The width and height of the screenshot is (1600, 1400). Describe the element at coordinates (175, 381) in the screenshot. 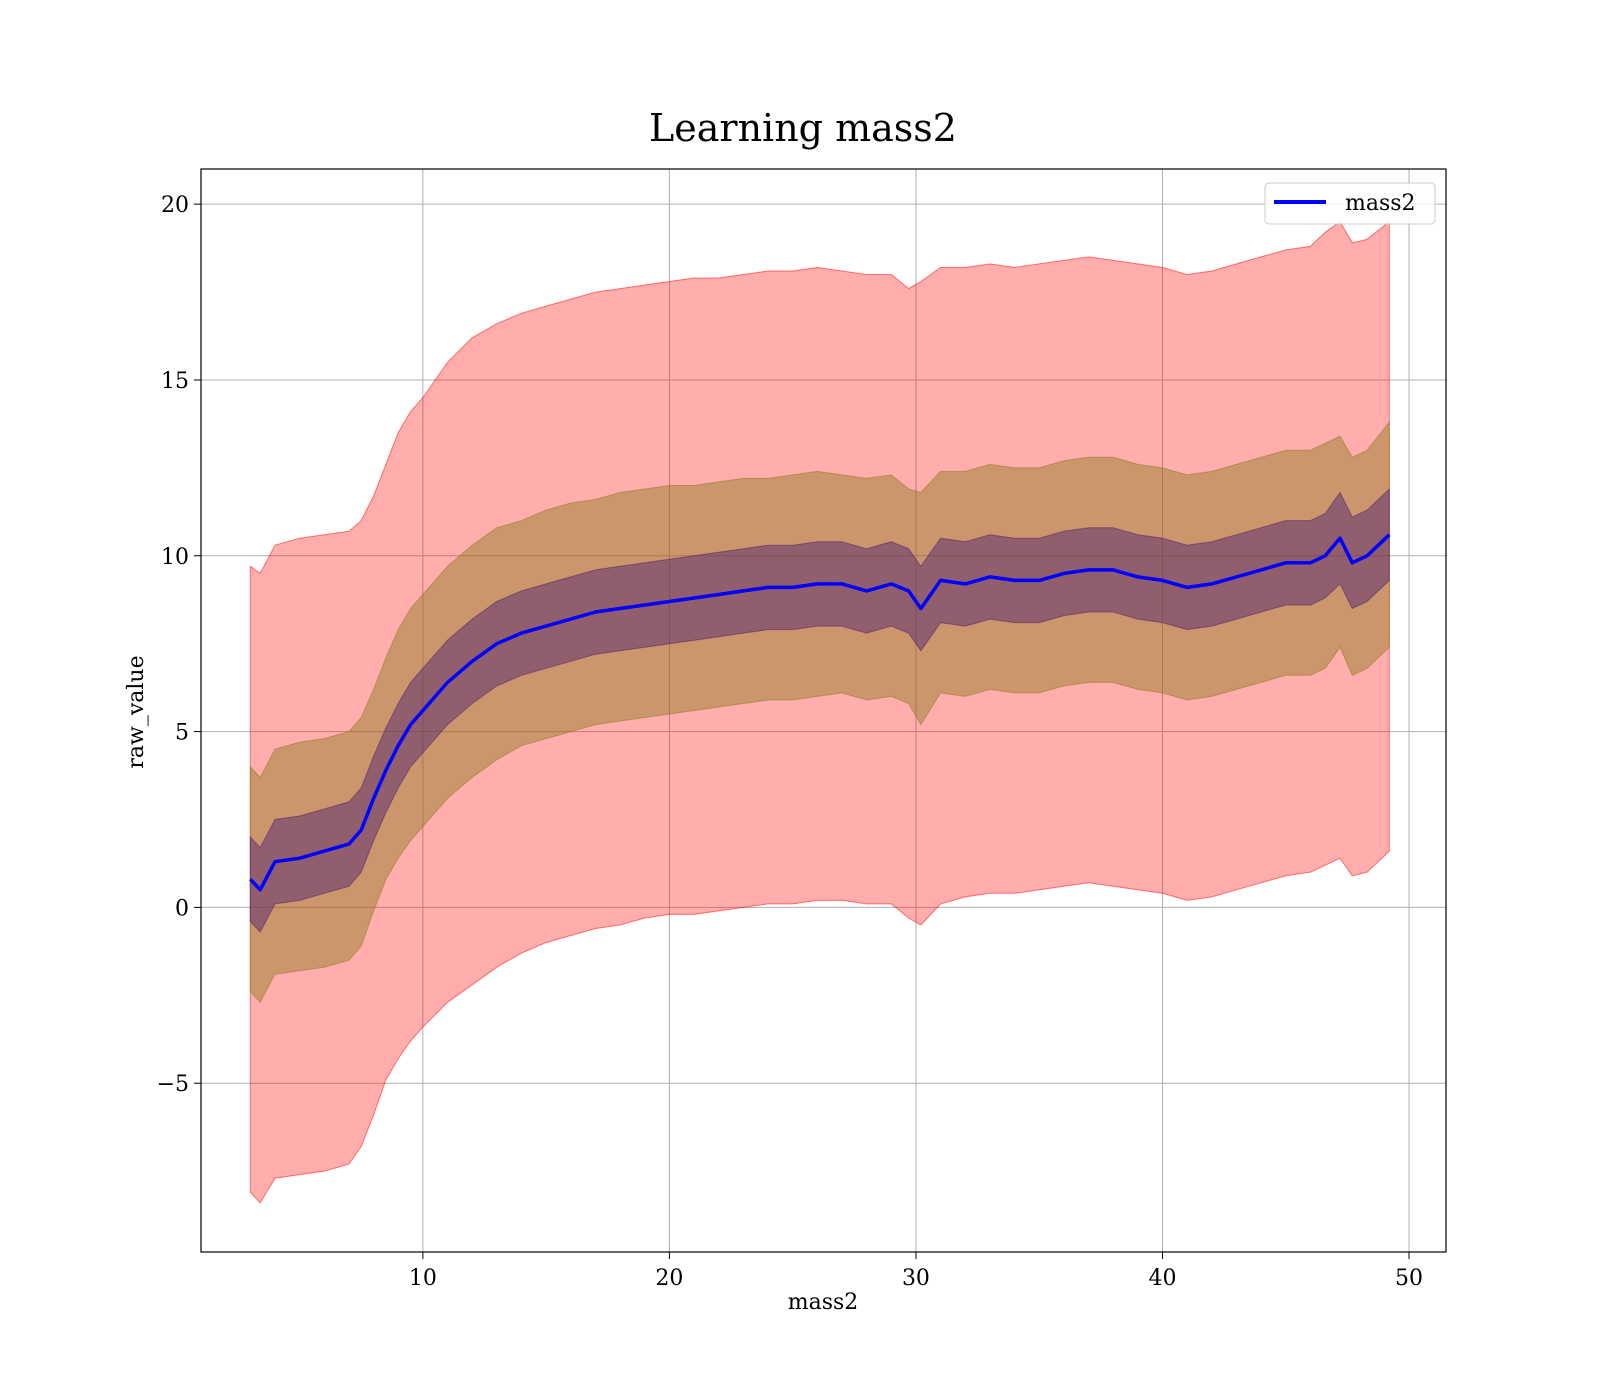

I see `y-tick-label: 15` at that location.